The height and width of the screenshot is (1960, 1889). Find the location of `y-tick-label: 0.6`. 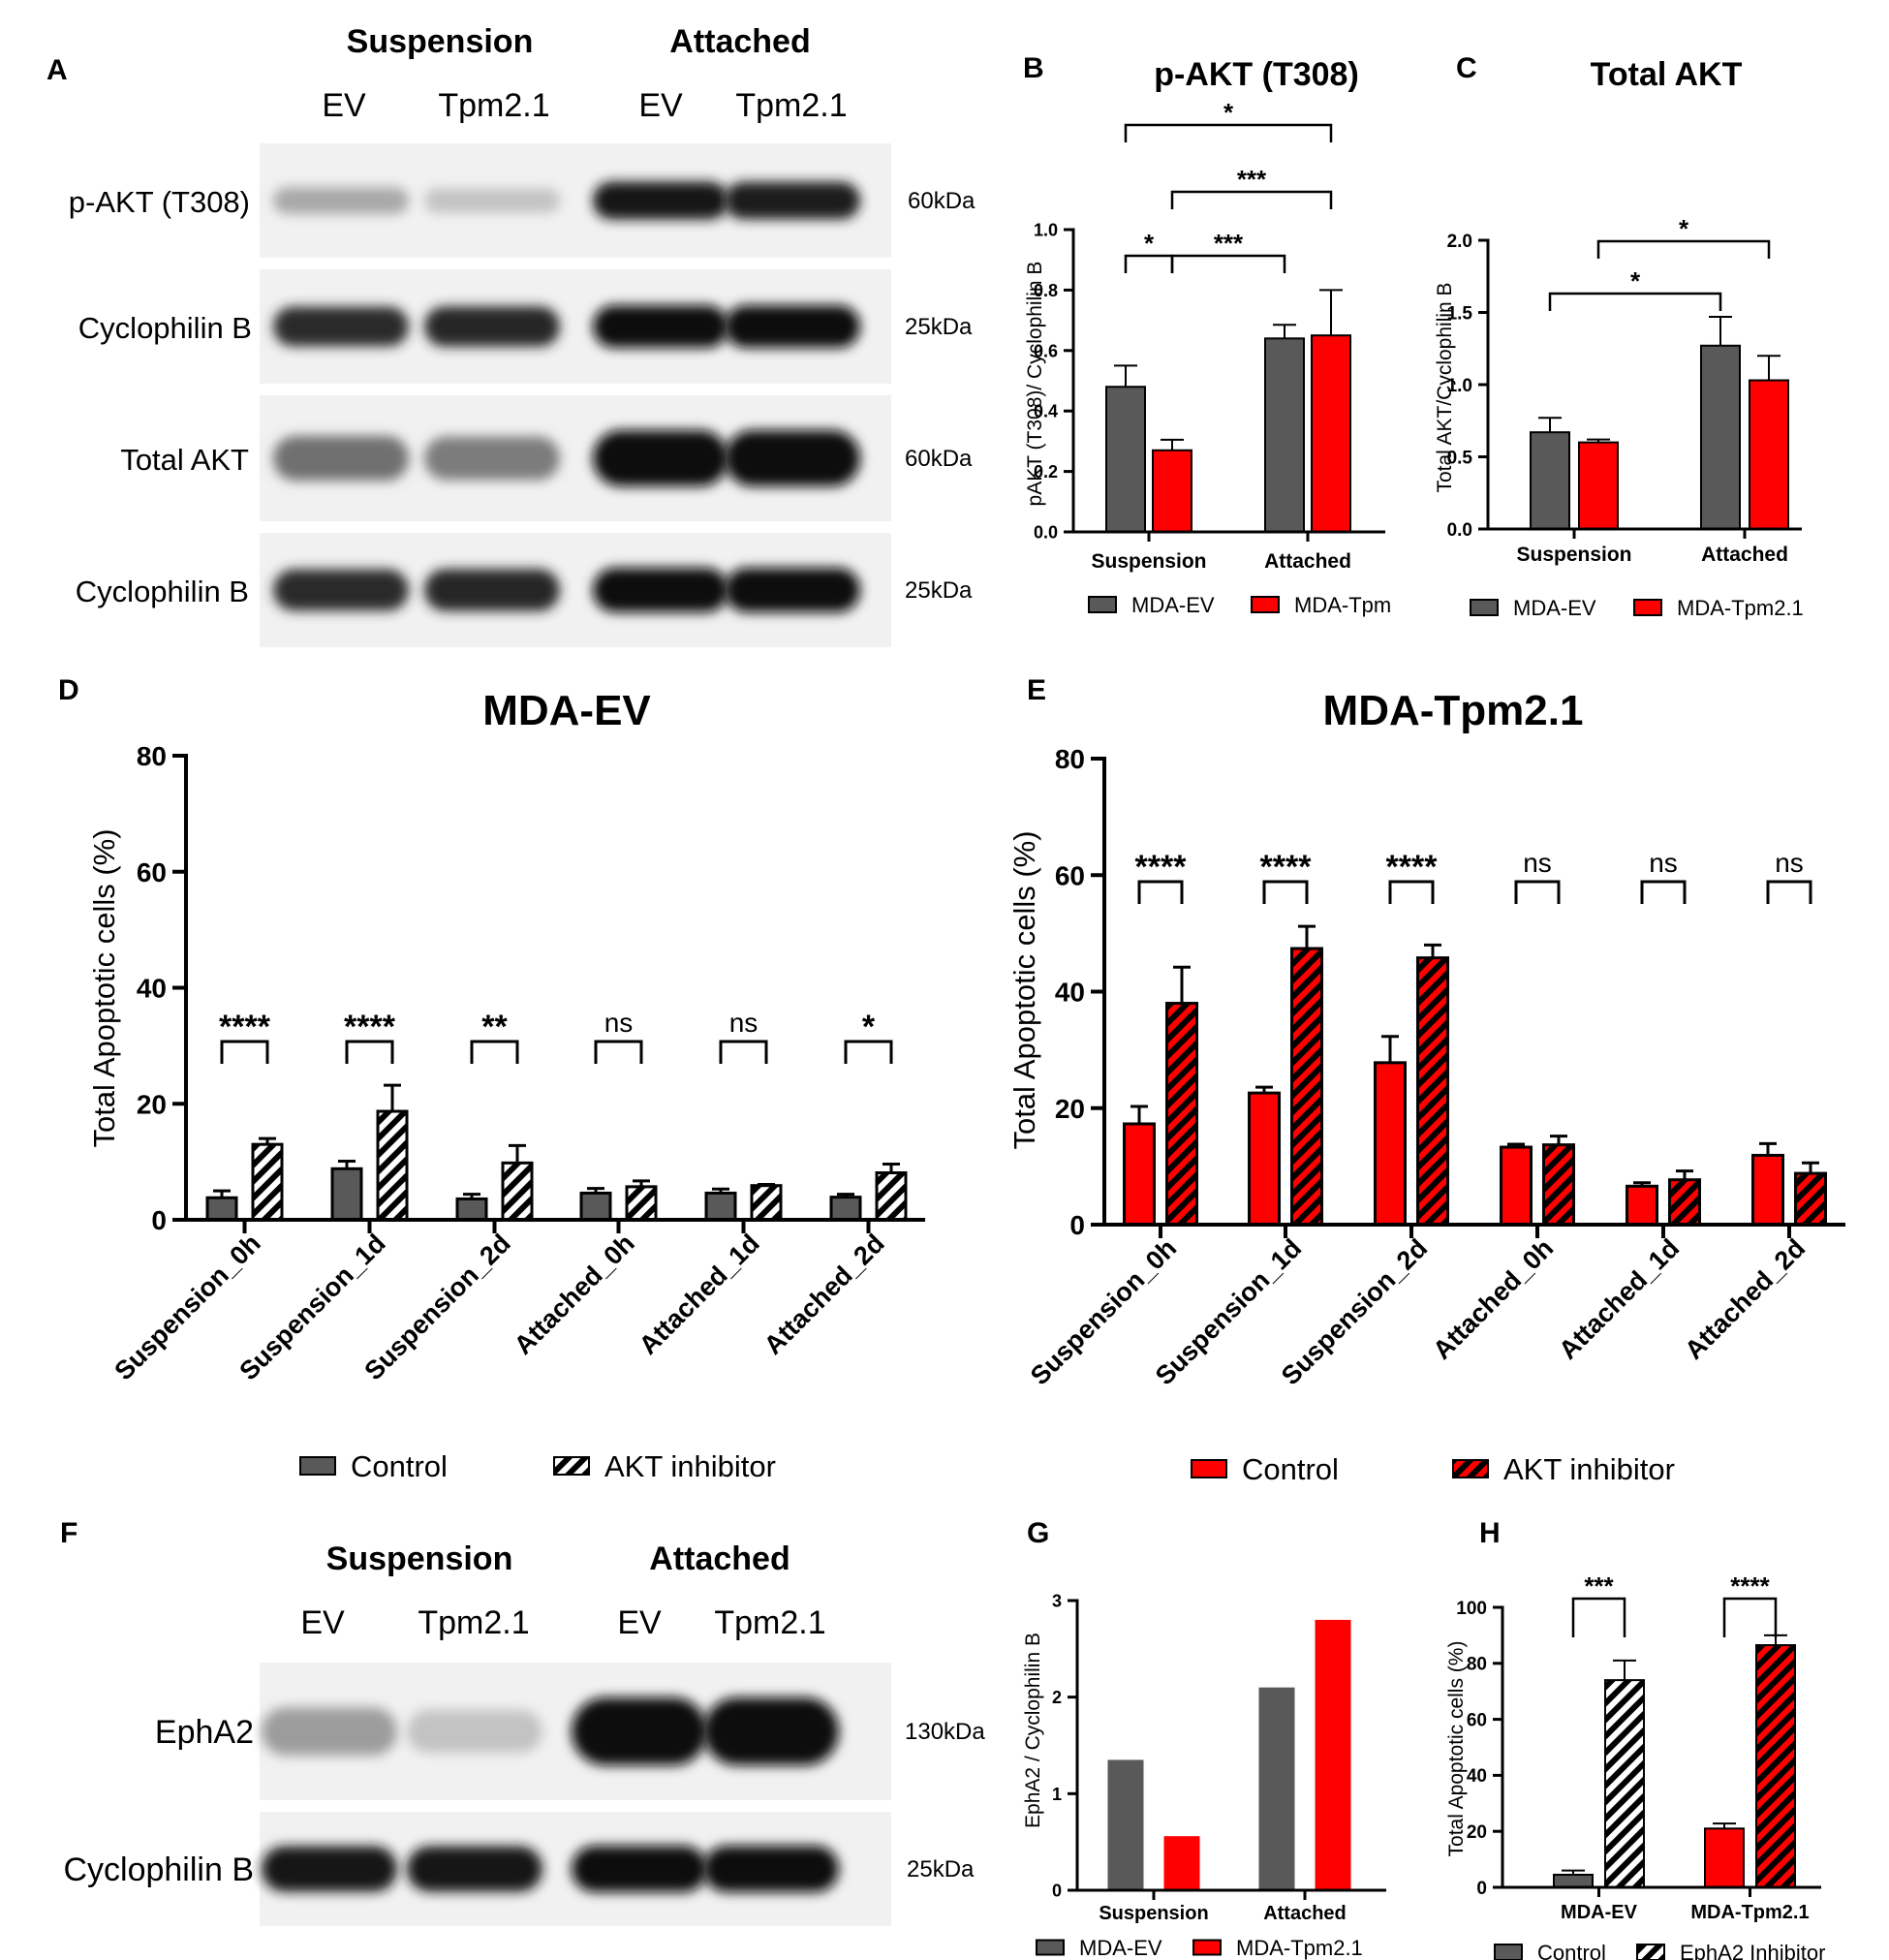

y-tick-label: 0.6 is located at coordinates (1046, 351).